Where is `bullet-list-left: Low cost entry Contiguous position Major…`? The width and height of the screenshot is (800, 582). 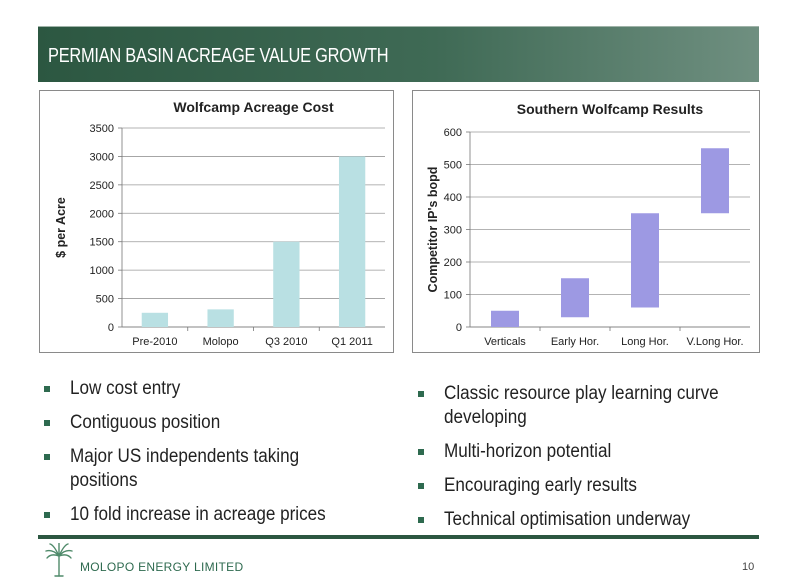
bullet-list-left: Low cost entry Contiguous position Major… is located at coordinates (219, 457).